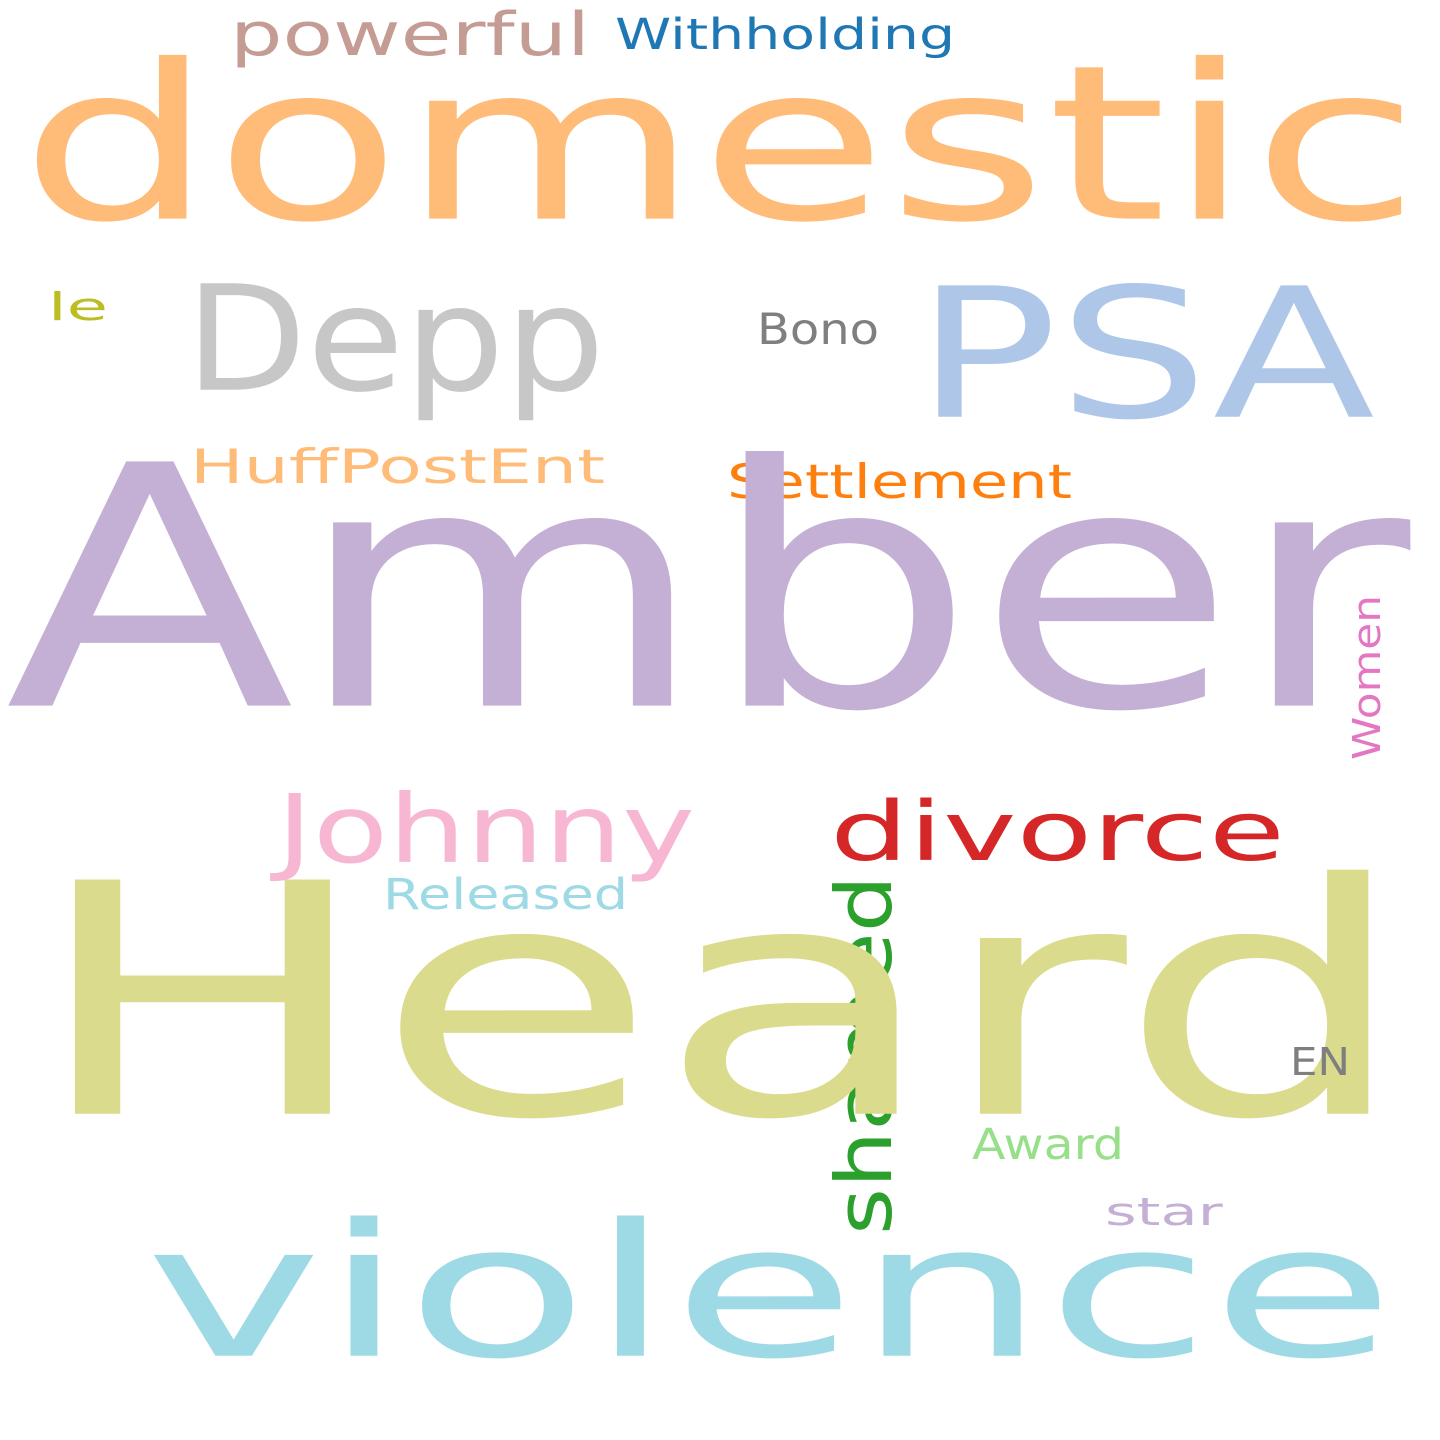 This screenshot has height=1440, width=1440. I want to click on word-shamed: shamed, so click(864, 1055).